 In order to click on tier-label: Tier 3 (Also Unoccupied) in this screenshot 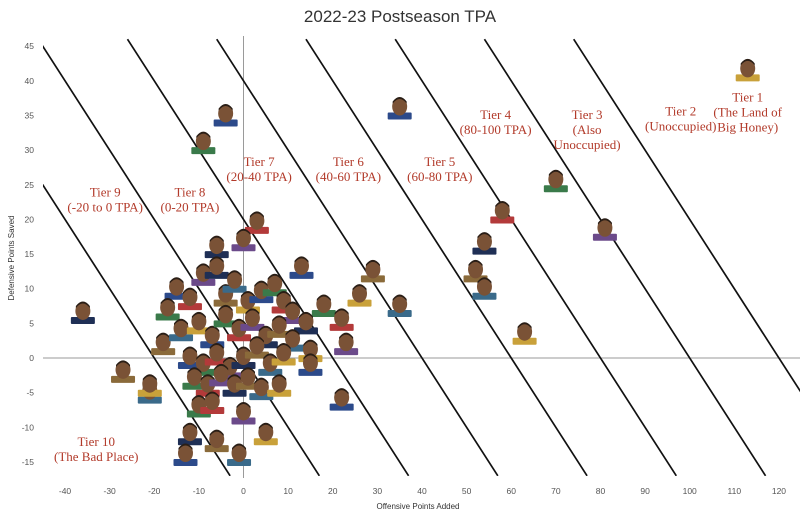, I will do `click(587, 129)`.